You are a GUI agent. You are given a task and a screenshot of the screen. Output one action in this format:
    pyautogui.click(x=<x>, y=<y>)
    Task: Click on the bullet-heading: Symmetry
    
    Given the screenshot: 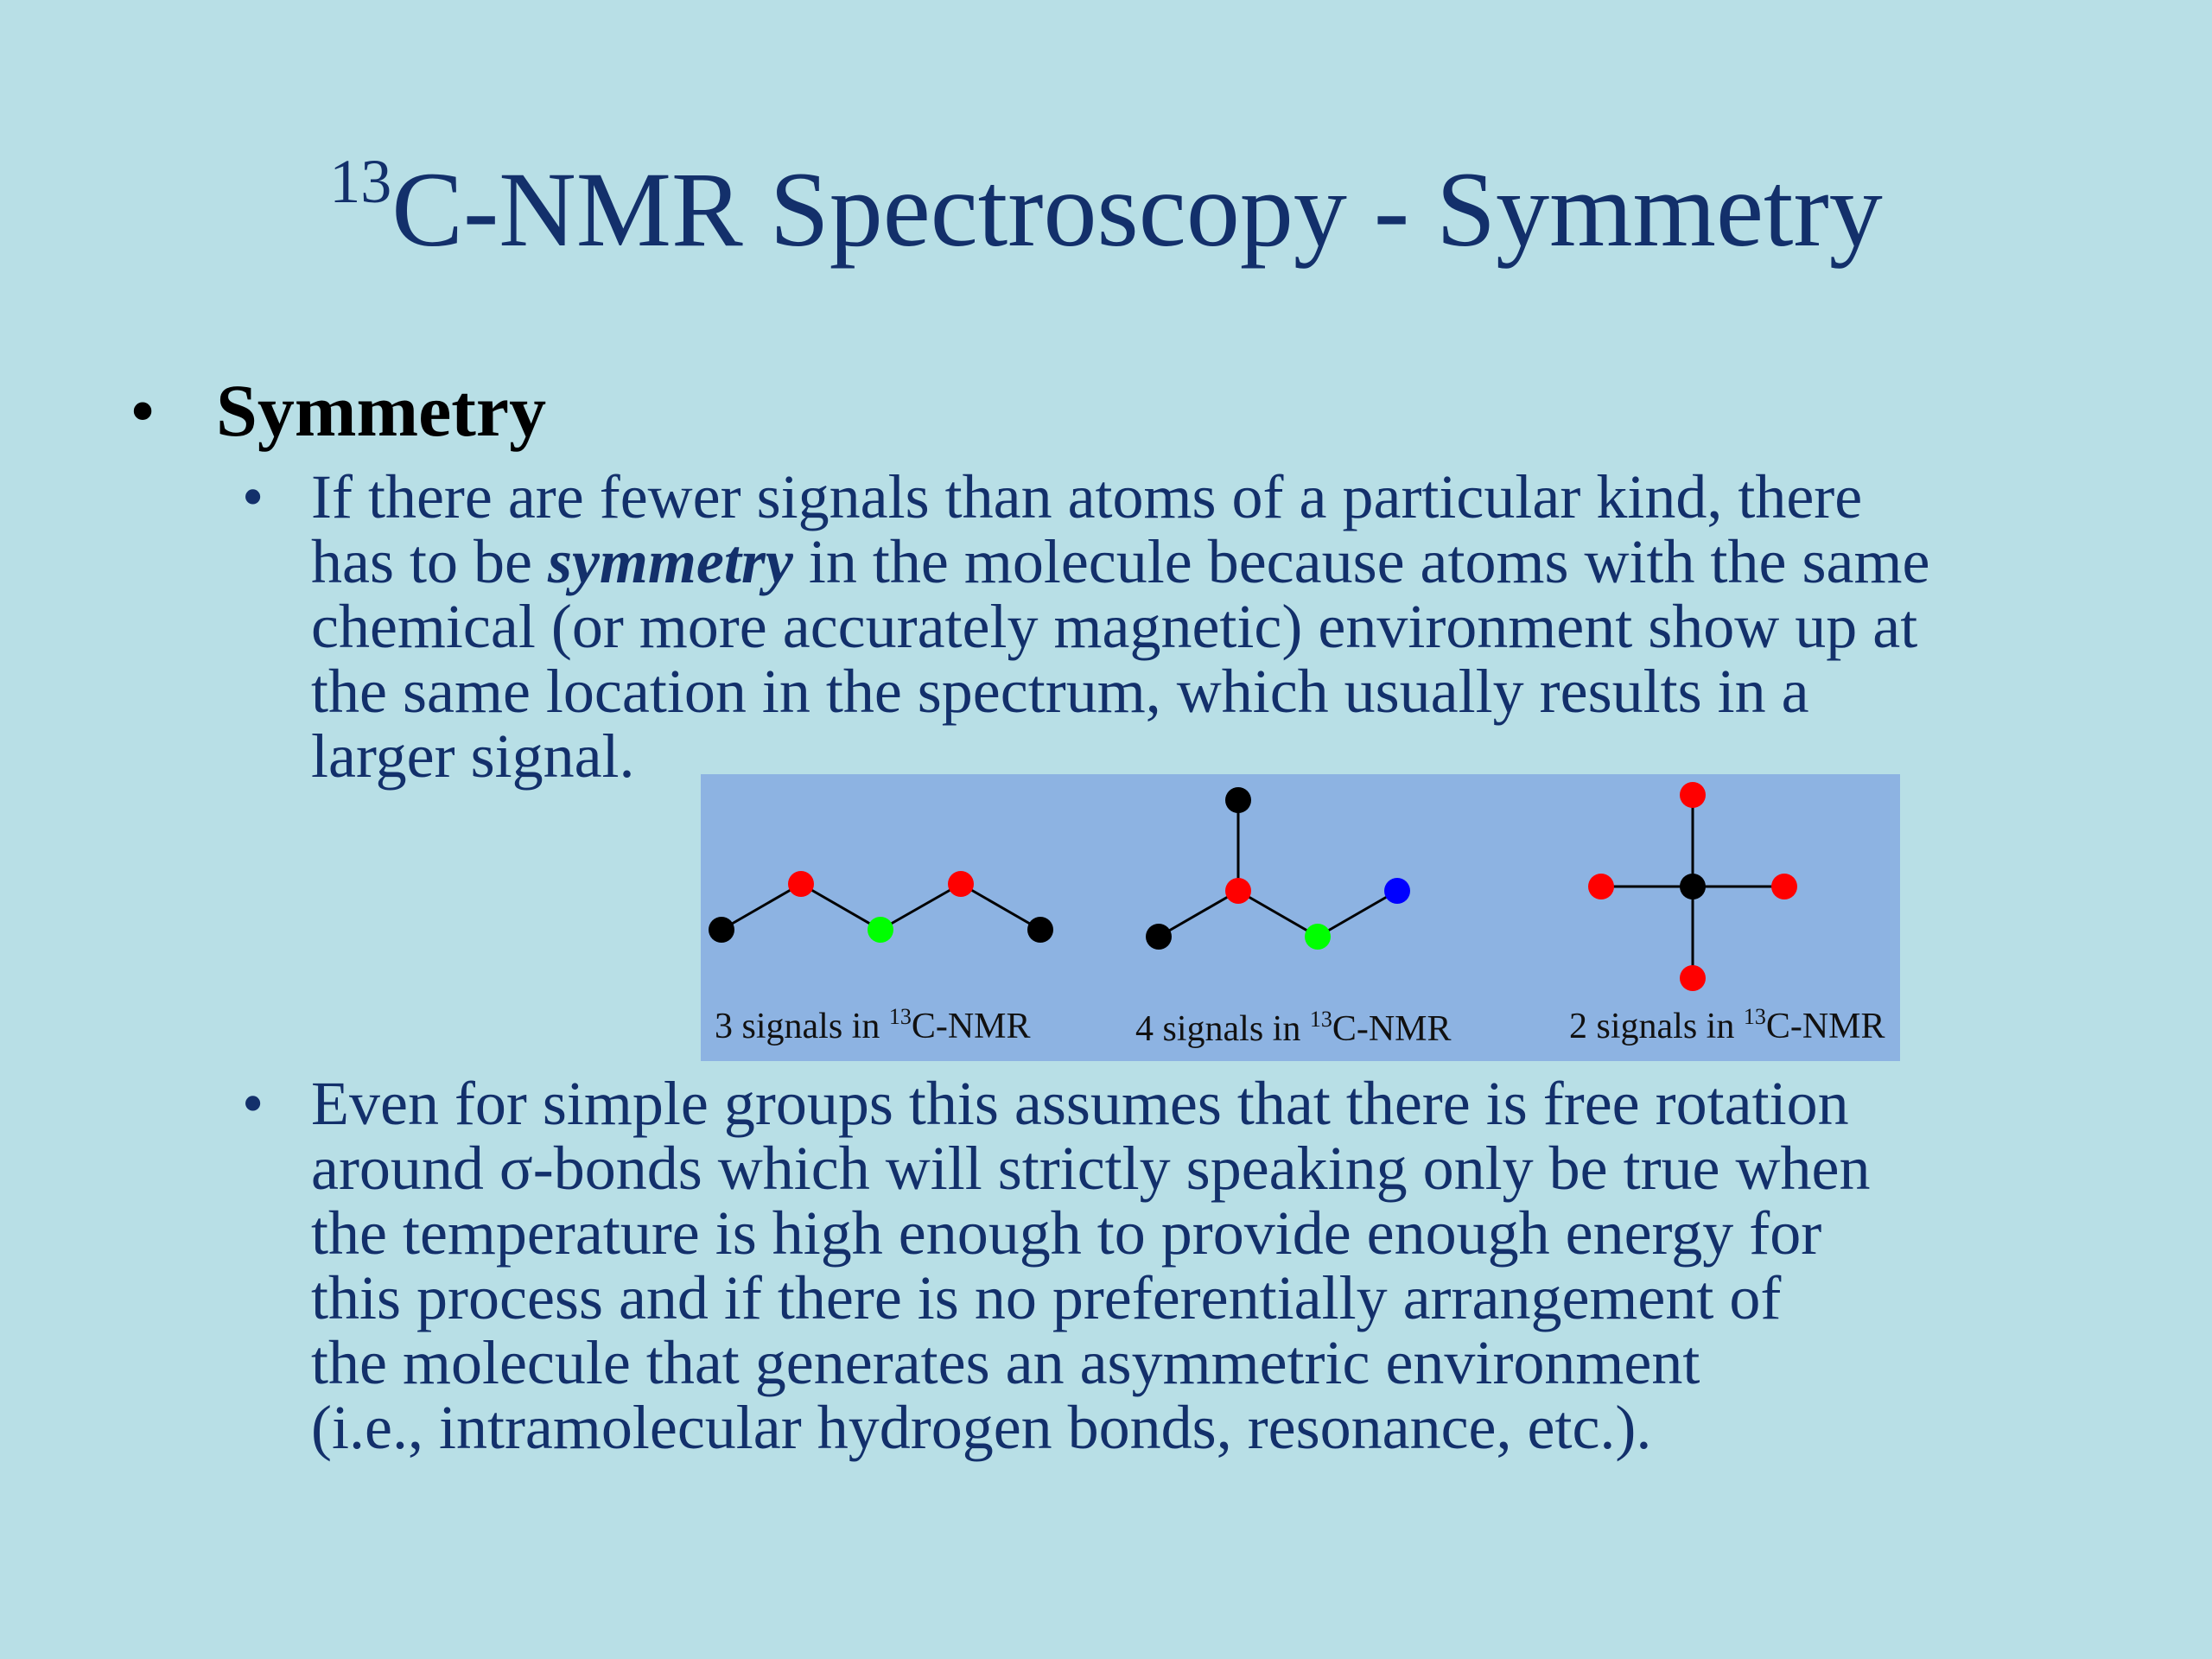 What is the action you would take?
    pyautogui.click(x=381, y=410)
    